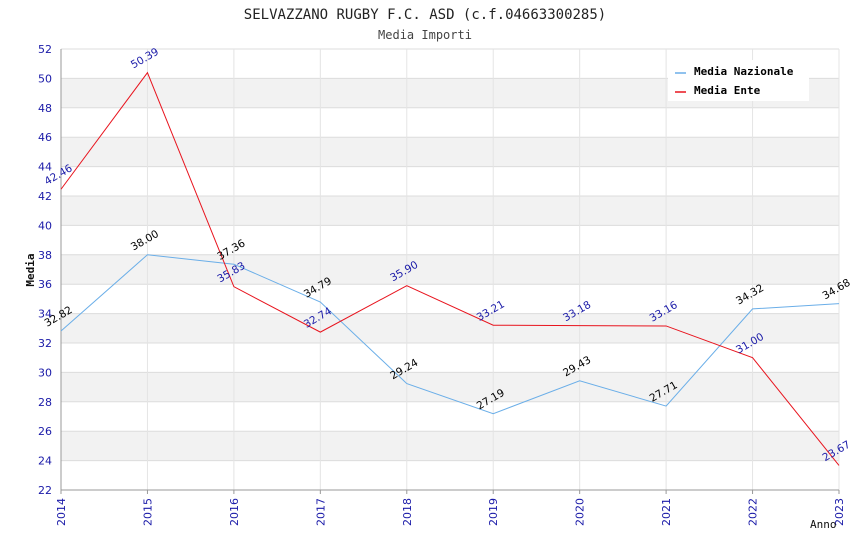 This screenshot has height=550, width=850. Describe the element at coordinates (61, 512) in the screenshot. I see `x-tick-label: 2014` at that location.